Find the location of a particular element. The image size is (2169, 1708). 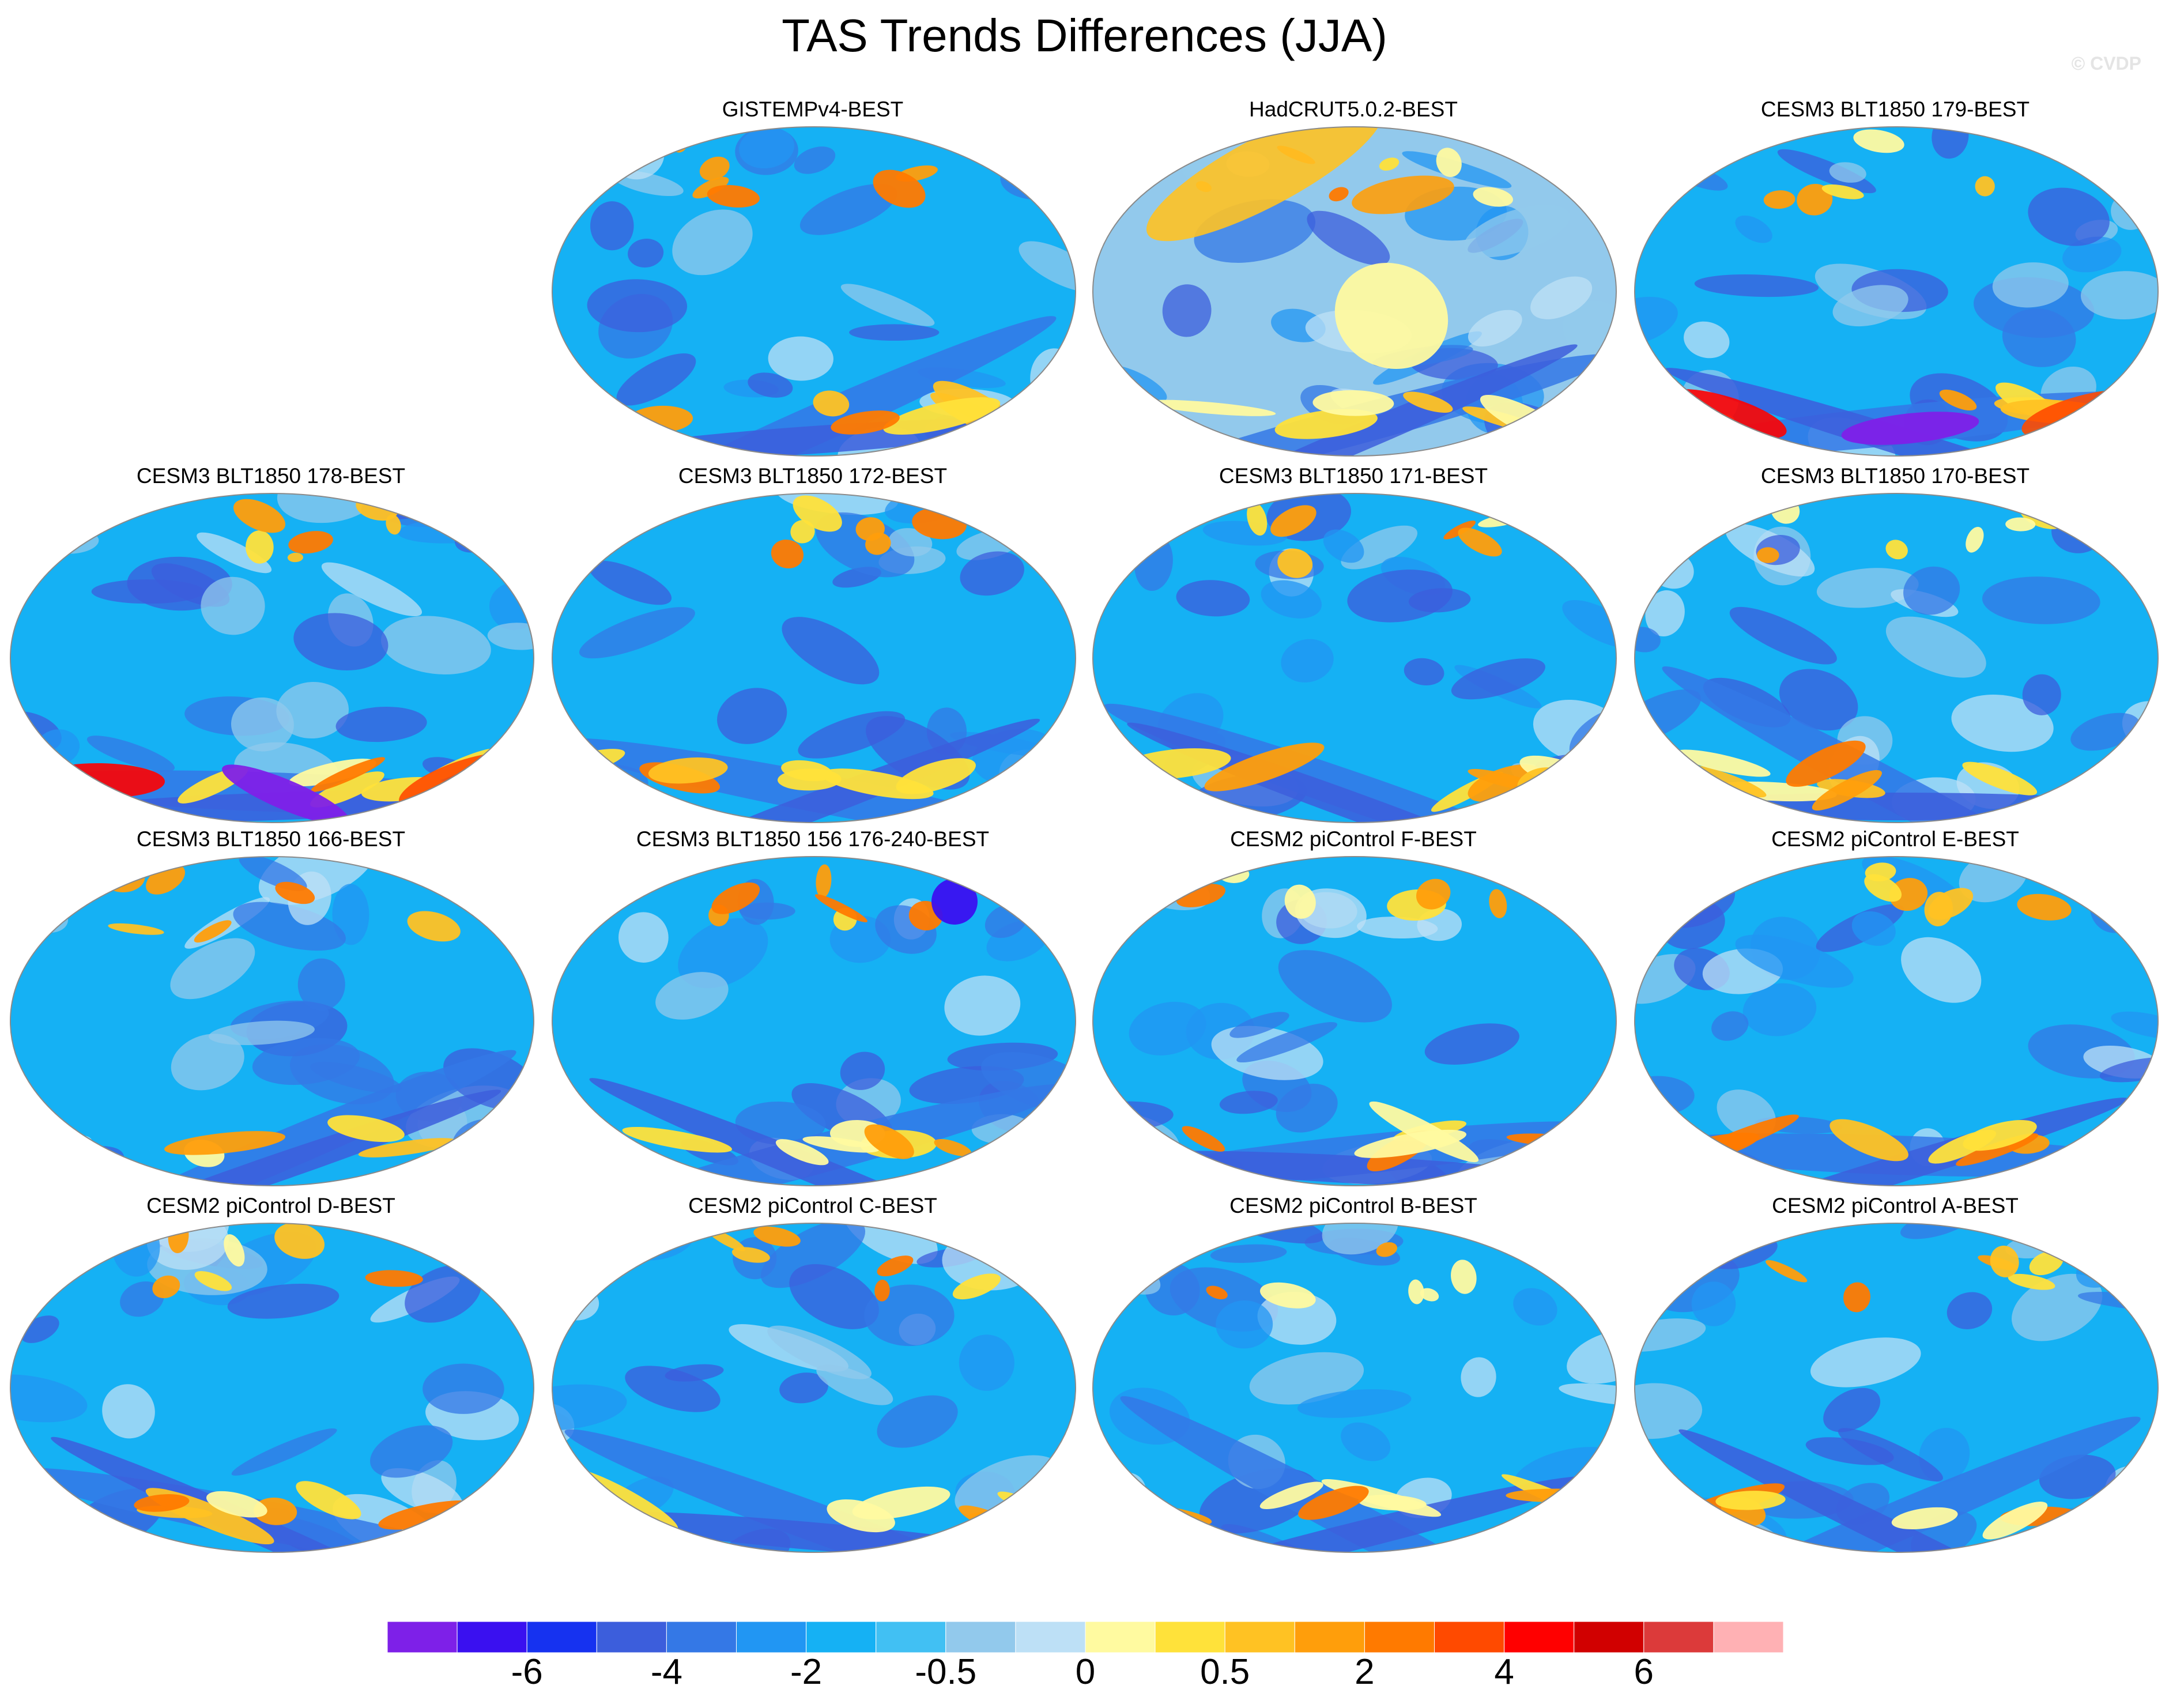

panel-title: CESM2 piControl C-BEST is located at coordinates (812, 1205).